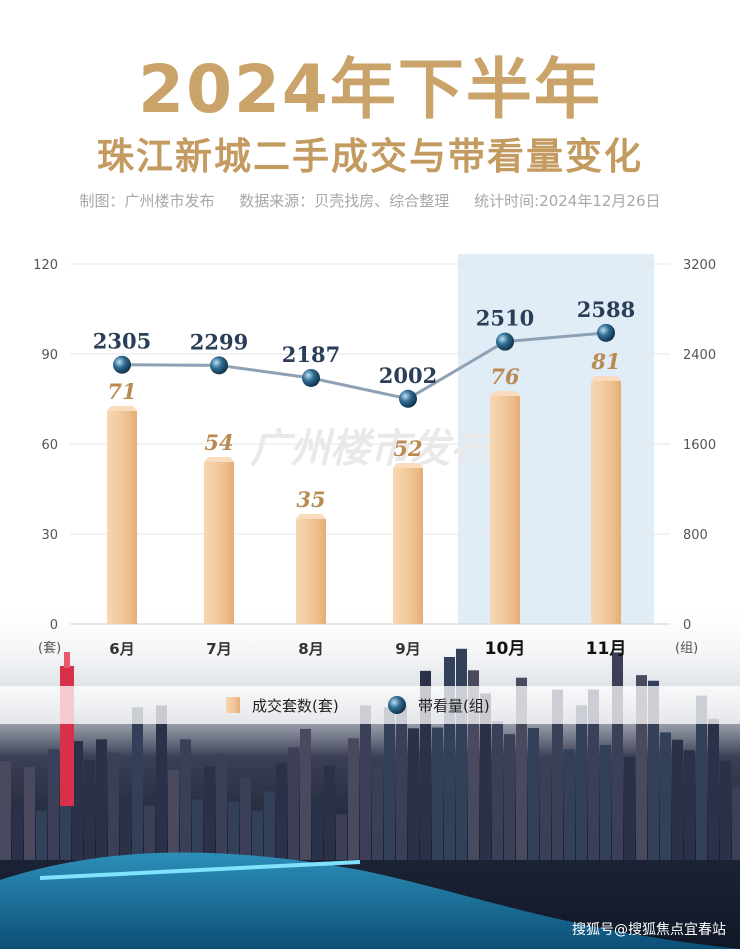  What do you see at coordinates (606, 309) in the screenshot?
I see `line-value-label: 2588` at bounding box center [606, 309].